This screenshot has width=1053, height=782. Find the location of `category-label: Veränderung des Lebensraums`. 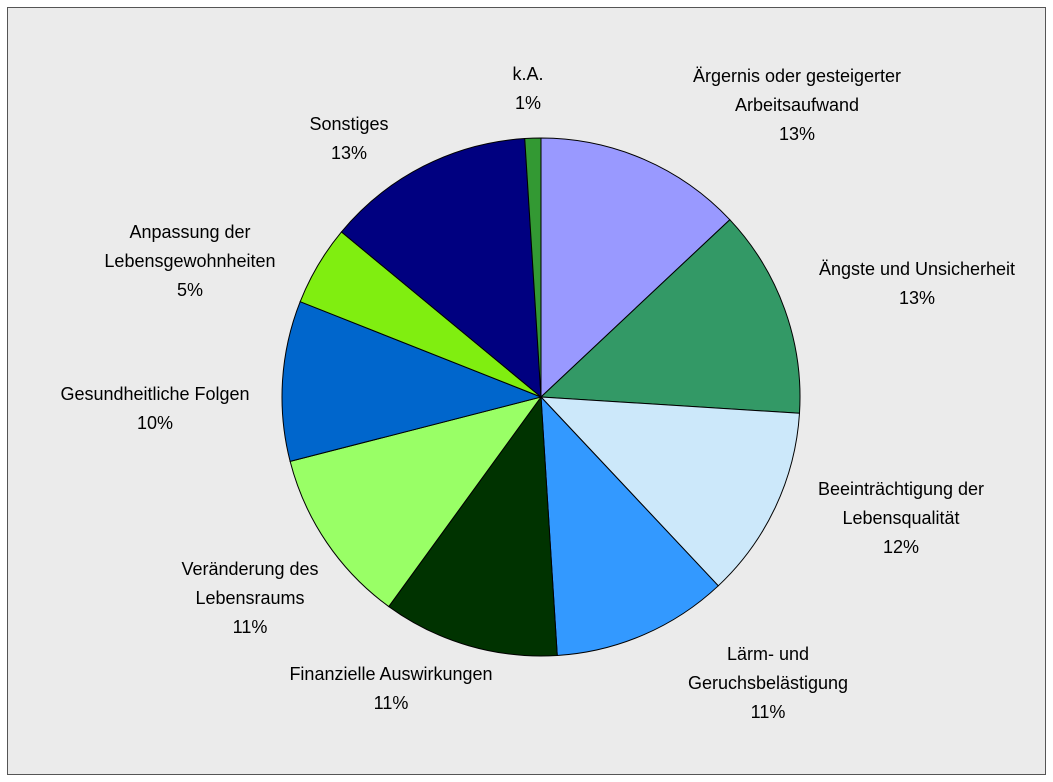

category-label: Veränderung des Lebensraums is located at coordinates (250, 583).